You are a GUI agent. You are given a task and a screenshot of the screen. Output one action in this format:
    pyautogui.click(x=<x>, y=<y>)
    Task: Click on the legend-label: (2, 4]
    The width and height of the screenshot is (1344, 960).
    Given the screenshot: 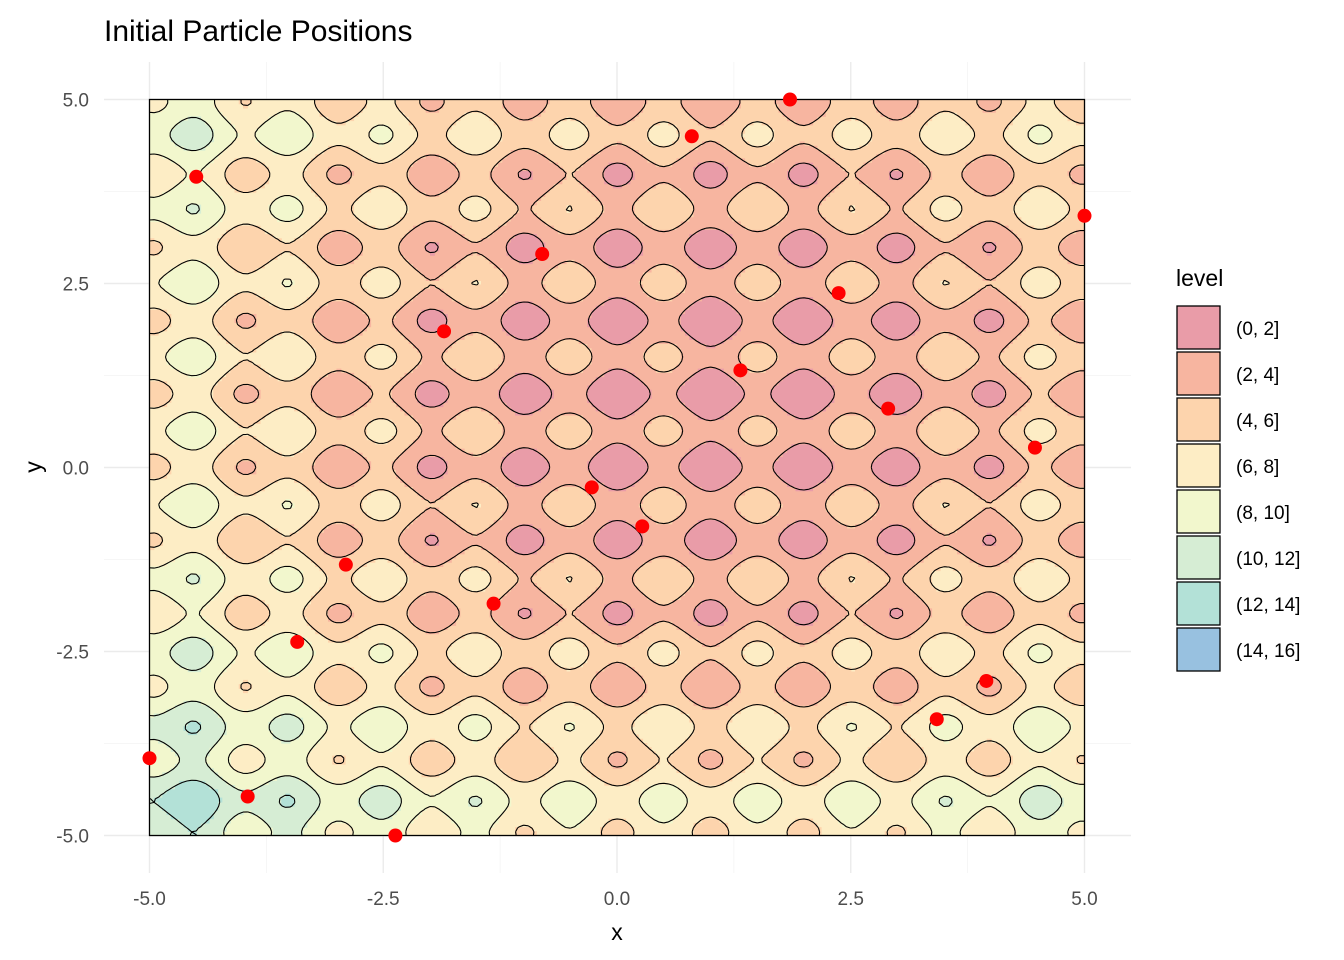 What is the action you would take?
    pyautogui.click(x=1257, y=375)
    